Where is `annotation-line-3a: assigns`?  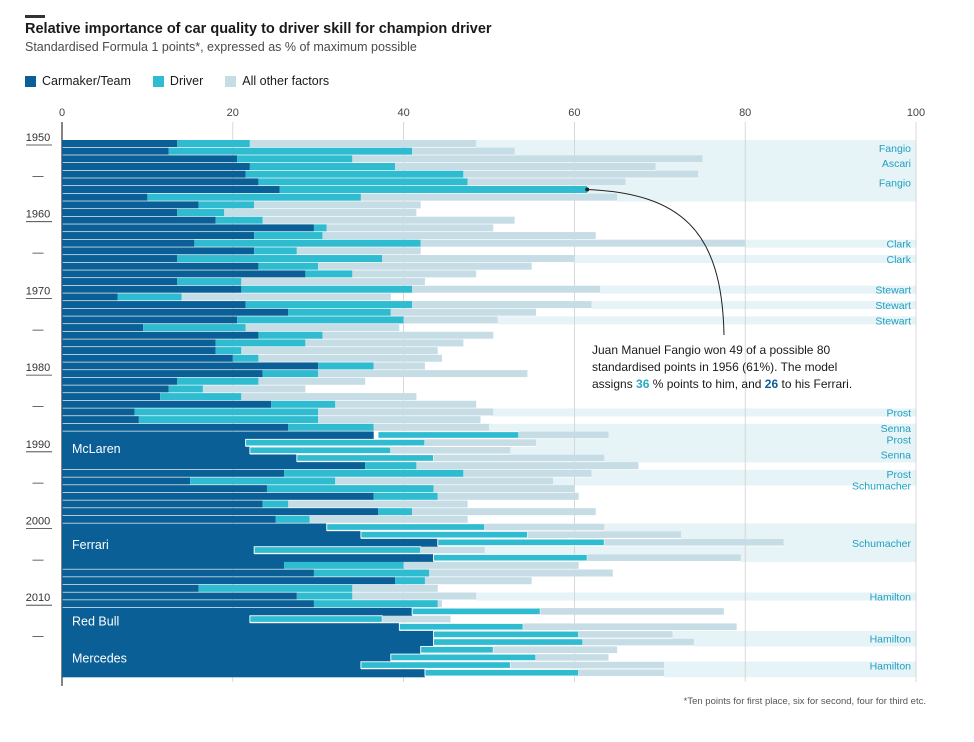
annotation-line-3a: assigns is located at coordinates (614, 384).